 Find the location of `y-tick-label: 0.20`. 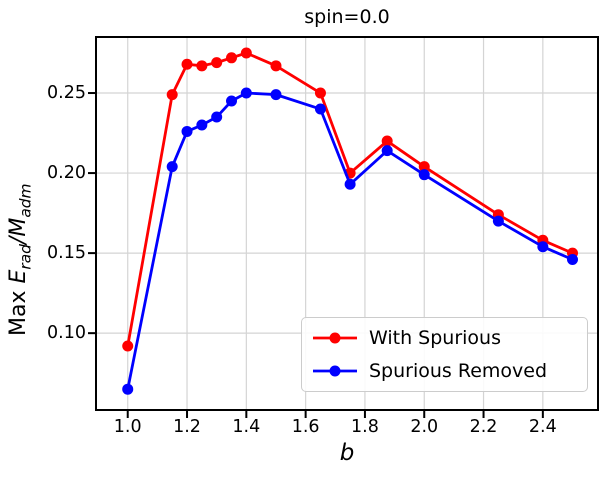

y-tick-label: 0.20 is located at coordinates (66, 172).